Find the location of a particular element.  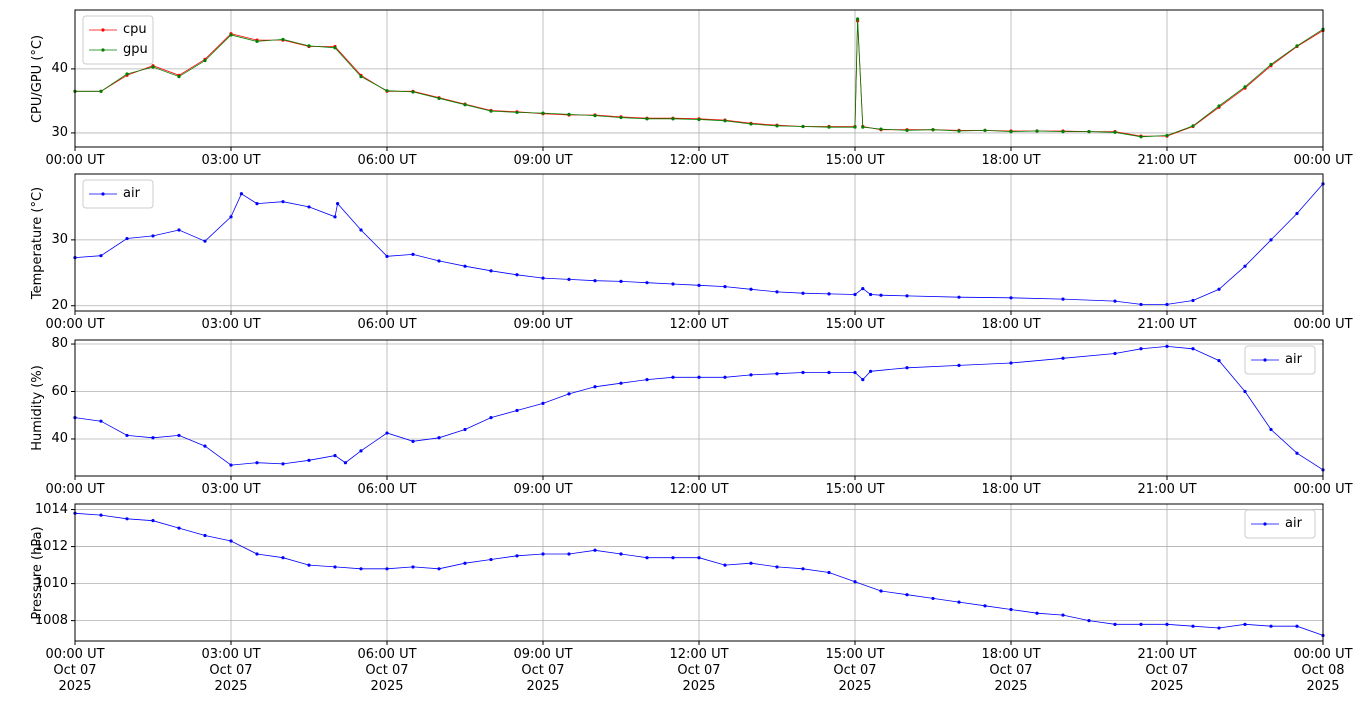

x-tick-label: 06:00 UT is located at coordinates (387, 324).